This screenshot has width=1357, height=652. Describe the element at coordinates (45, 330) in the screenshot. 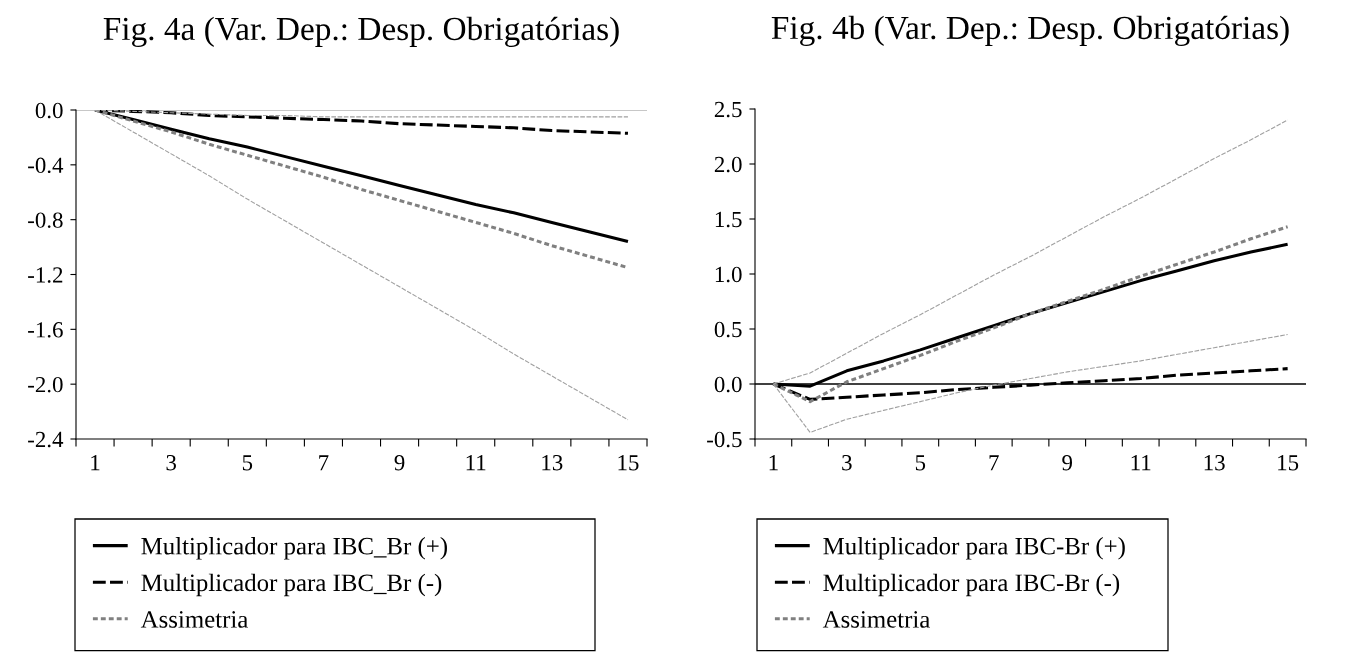

I see `y-tick-label: -1.6` at that location.